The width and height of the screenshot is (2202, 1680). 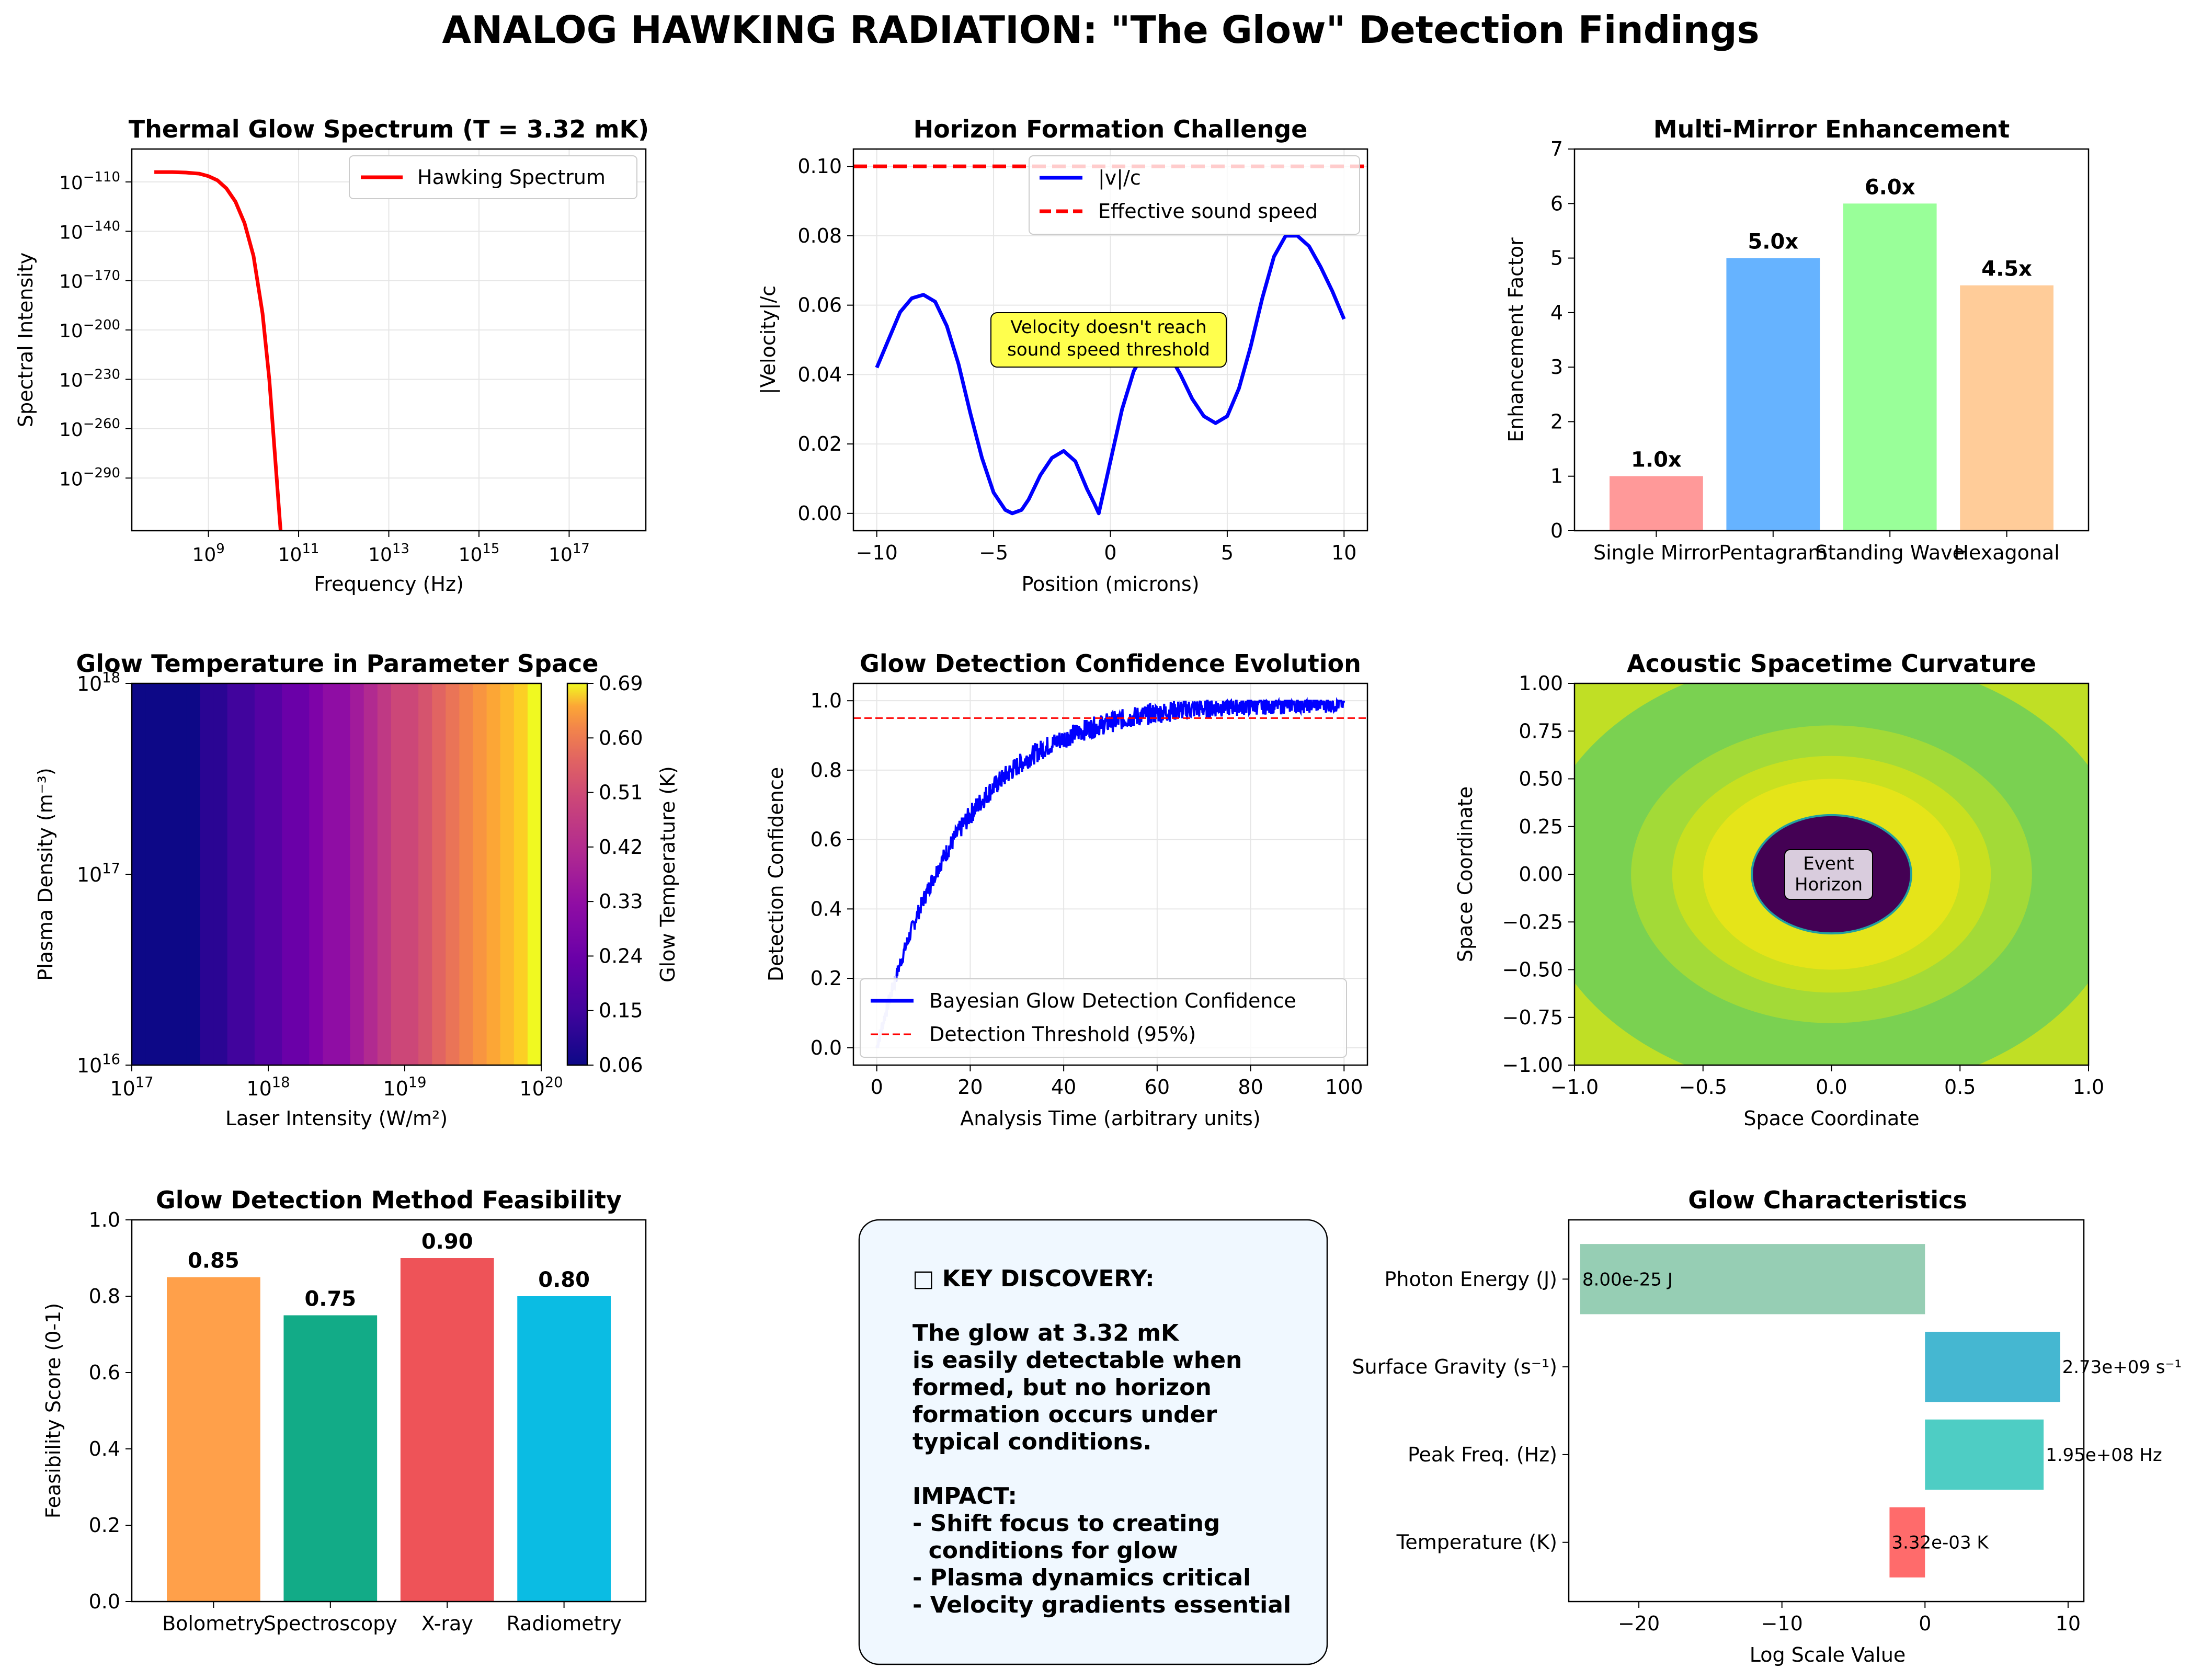 I want to click on x-tick-label: Radiometry, so click(x=564, y=1624).